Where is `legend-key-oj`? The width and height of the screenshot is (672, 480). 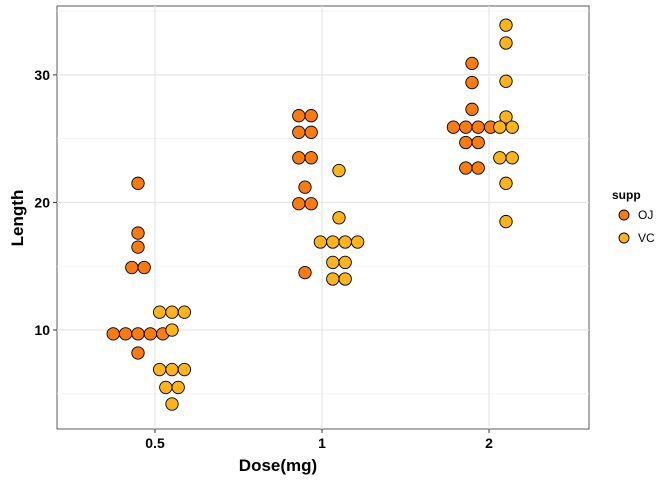
legend-key-oj is located at coordinates (624, 215).